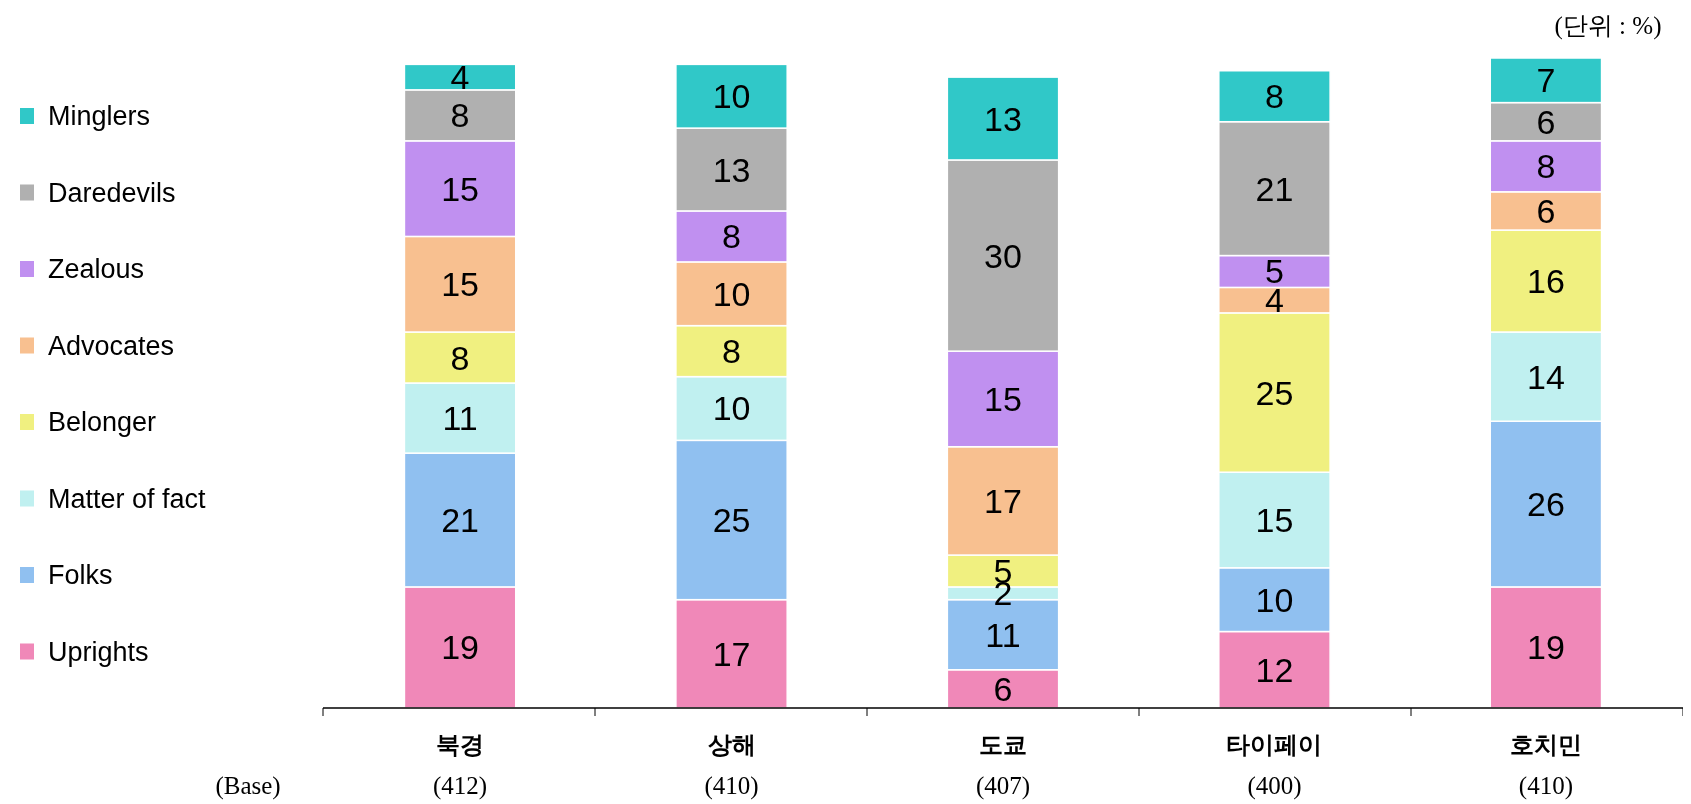 The height and width of the screenshot is (804, 1691). What do you see at coordinates (102, 422) in the screenshot?
I see `legend-label: Belonger` at bounding box center [102, 422].